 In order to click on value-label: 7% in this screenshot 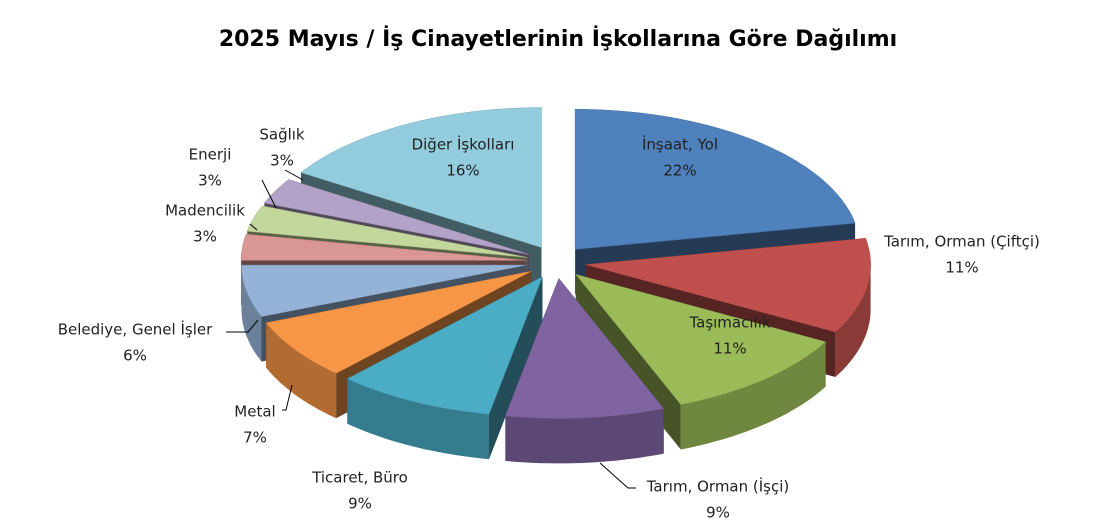, I will do `click(255, 438)`.